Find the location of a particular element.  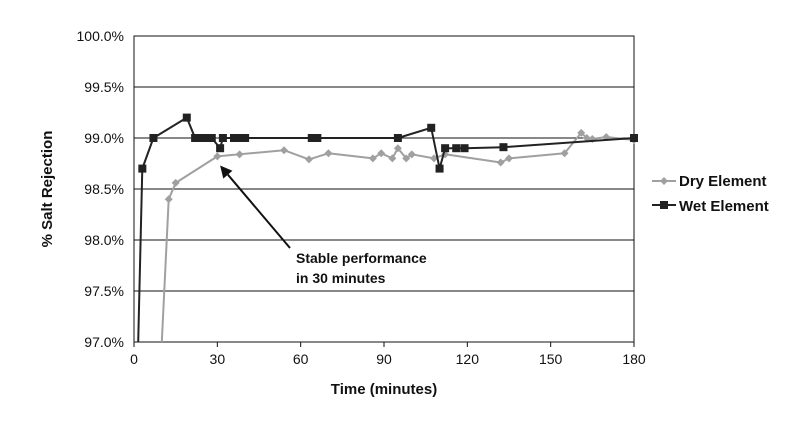

x-tick-label: 60 is located at coordinates (301, 359).